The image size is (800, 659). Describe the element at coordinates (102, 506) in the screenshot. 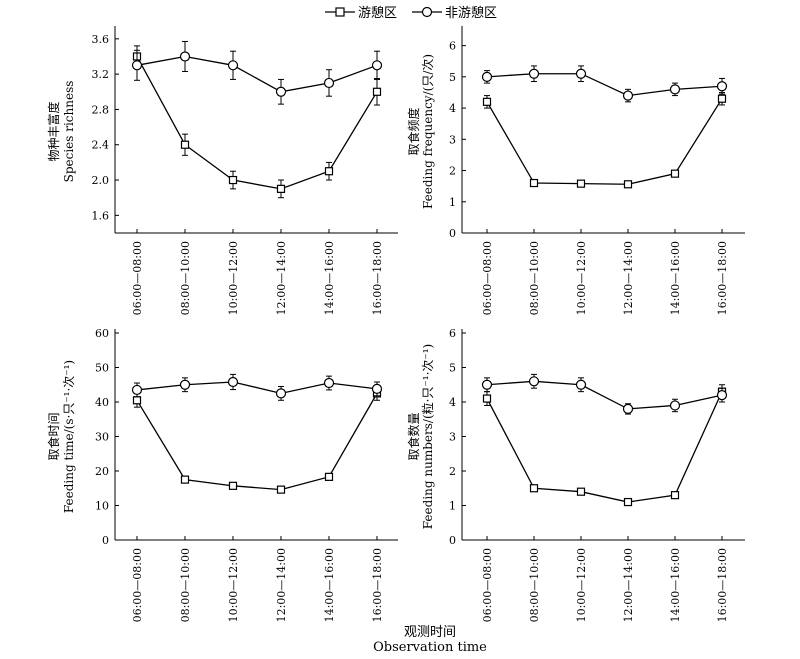

I see `y-tick-label: 10` at that location.